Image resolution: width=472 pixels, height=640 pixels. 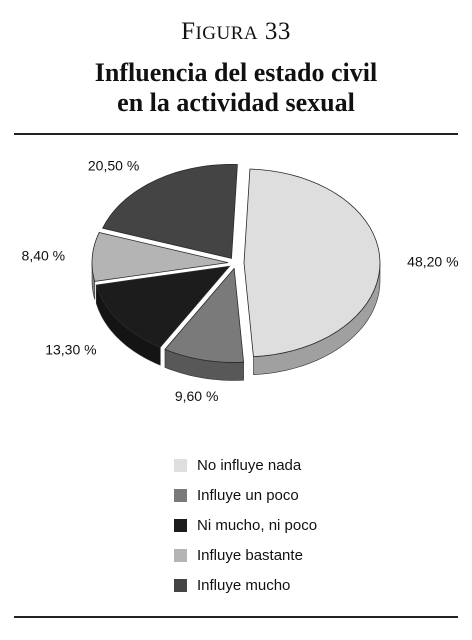 I want to click on figure-number: FIGURA 33, so click(x=236, y=31).